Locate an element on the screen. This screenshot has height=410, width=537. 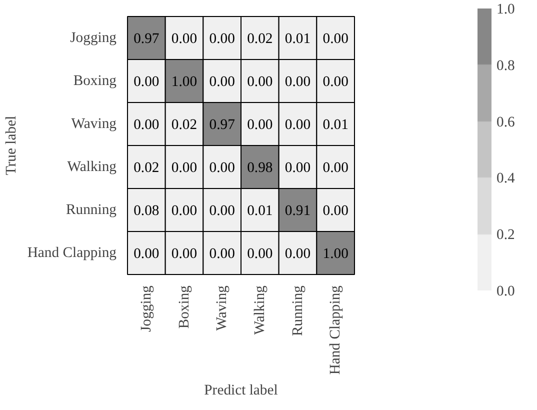
color-bar-label: 0.6 is located at coordinates (505, 122).